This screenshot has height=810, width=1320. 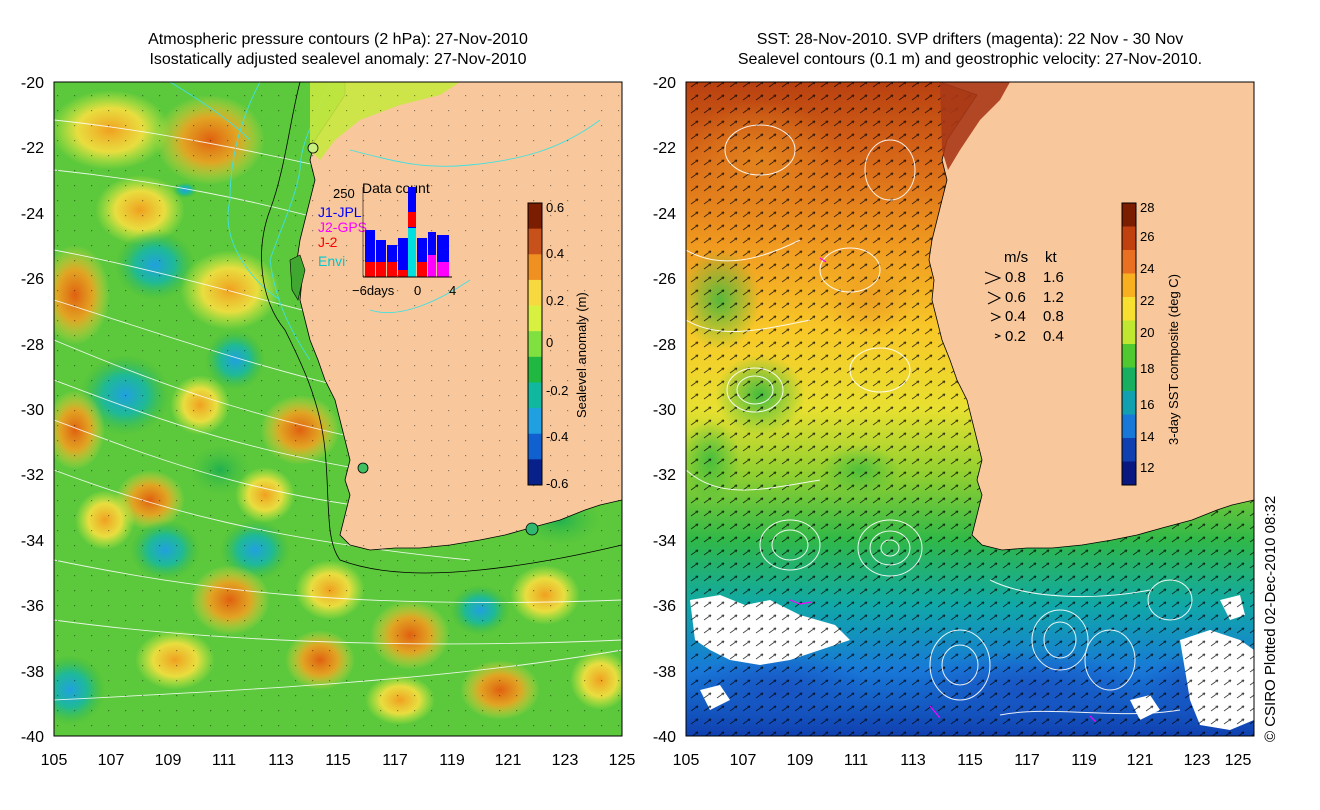 What do you see at coordinates (32, 737) in the screenshot?
I see `left-y-tick: -40` at bounding box center [32, 737].